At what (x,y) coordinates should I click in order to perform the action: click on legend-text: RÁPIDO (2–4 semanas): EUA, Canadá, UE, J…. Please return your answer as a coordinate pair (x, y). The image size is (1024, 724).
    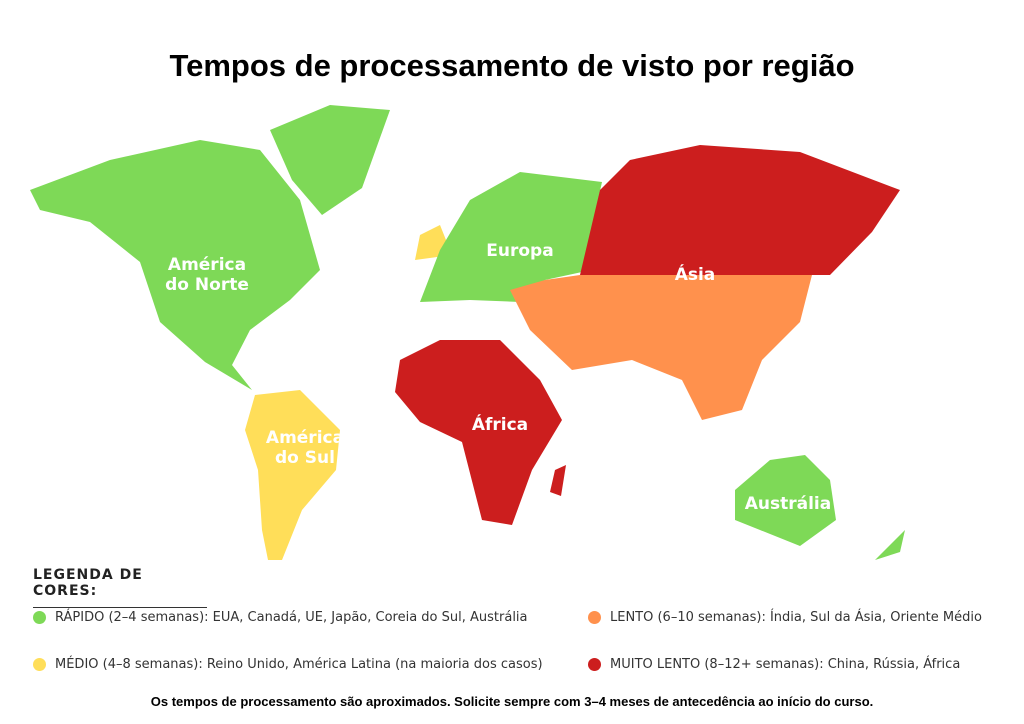
    Looking at the image, I should click on (291, 617).